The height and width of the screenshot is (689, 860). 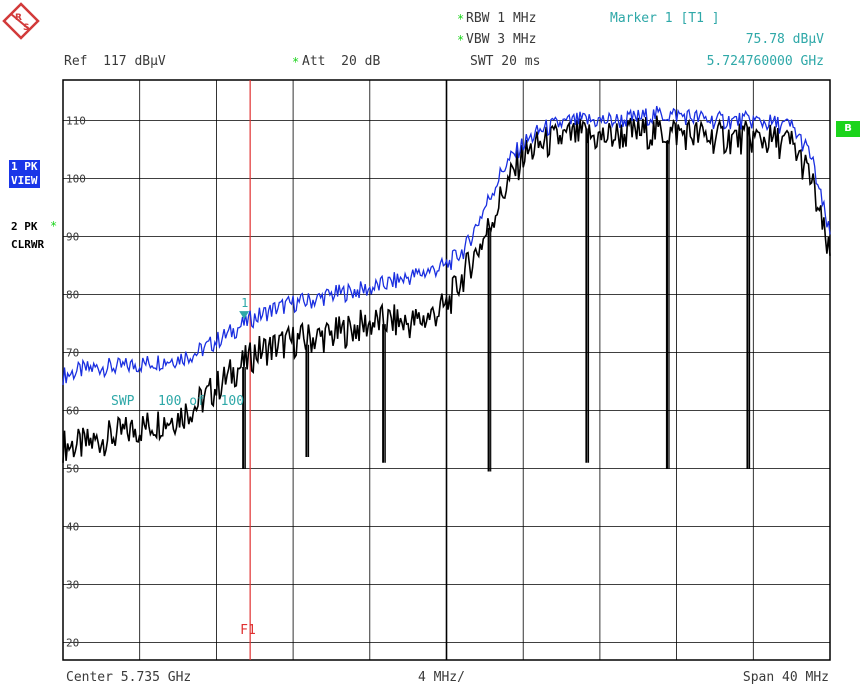 What do you see at coordinates (72, 353) in the screenshot?
I see `y-tick-label: 70` at bounding box center [72, 353].